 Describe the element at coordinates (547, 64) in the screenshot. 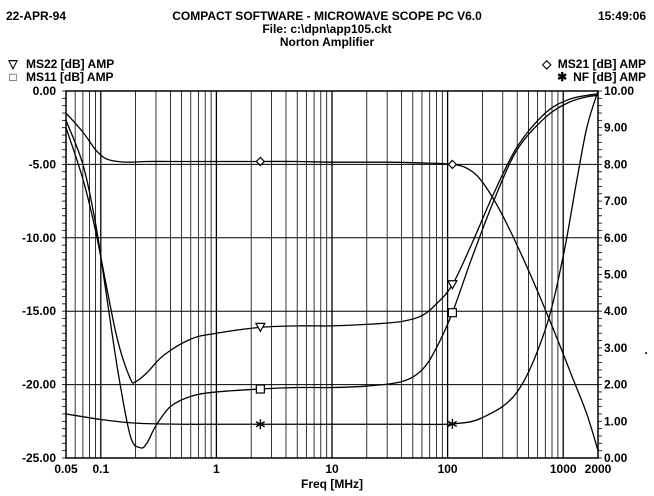

I see `diamond-icon: ◇` at that location.